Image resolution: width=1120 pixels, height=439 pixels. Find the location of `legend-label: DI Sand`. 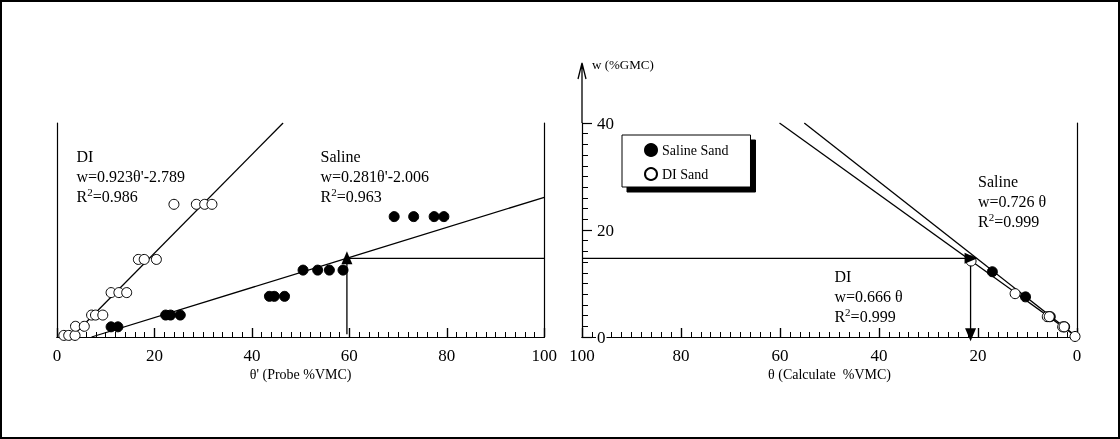

legend-label: DI Sand is located at coordinates (685, 174).